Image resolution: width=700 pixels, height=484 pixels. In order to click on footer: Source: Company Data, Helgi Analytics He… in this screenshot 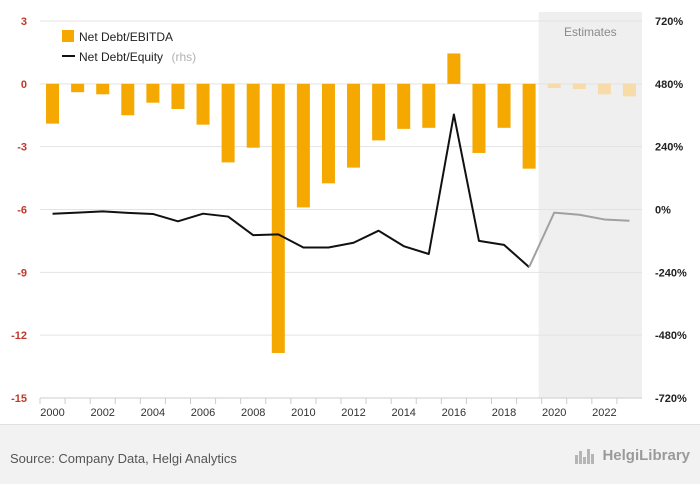, I will do `click(350, 454)`.